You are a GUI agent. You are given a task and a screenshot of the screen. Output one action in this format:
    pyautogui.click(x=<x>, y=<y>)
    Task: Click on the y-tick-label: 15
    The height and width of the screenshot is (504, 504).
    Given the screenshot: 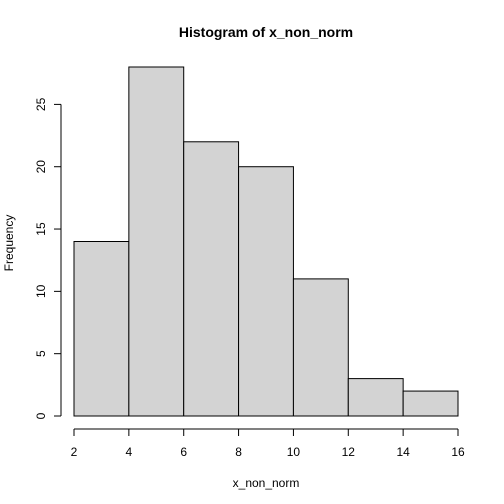 What is the action you would take?
    pyautogui.click(x=41, y=229)
    